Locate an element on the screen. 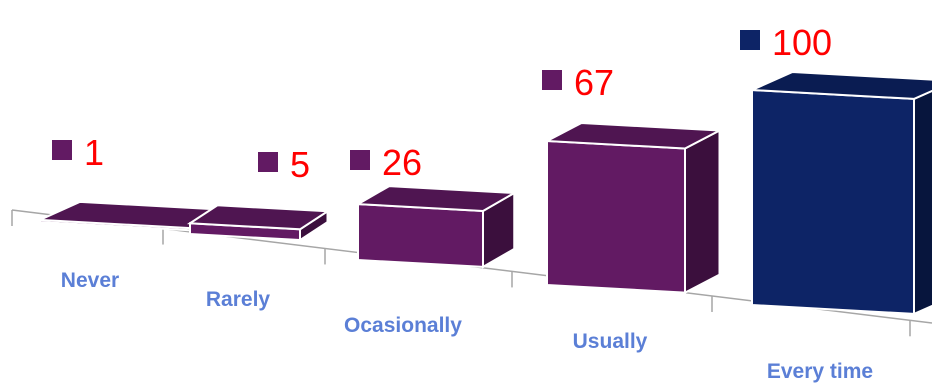 This screenshot has height=388, width=932. category-label: Never is located at coordinates (90, 280).